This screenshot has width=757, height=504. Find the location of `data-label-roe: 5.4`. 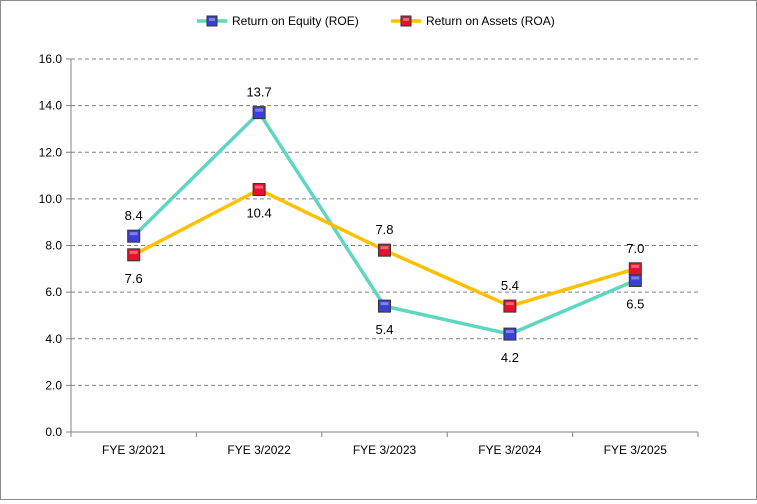

data-label-roe: 5.4 is located at coordinates (384, 329).